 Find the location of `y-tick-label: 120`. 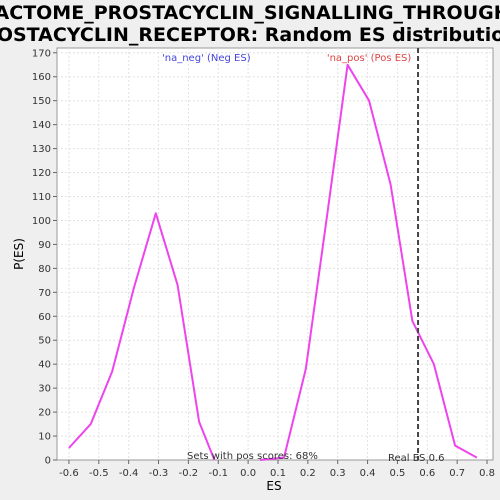

y-tick-label: 120 is located at coordinates (41, 173).